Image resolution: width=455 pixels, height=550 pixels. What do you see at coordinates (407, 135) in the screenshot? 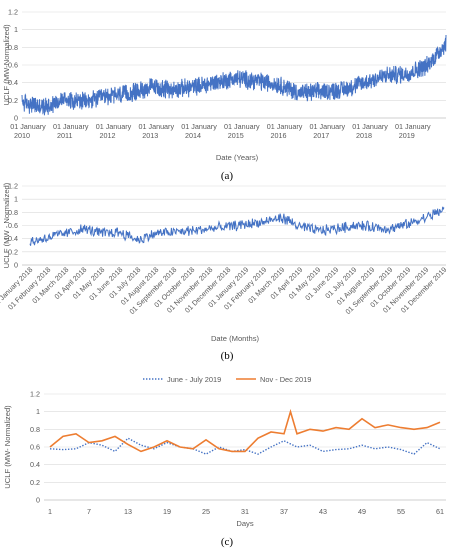
I see `x-tick-label: 2019` at bounding box center [407, 135].